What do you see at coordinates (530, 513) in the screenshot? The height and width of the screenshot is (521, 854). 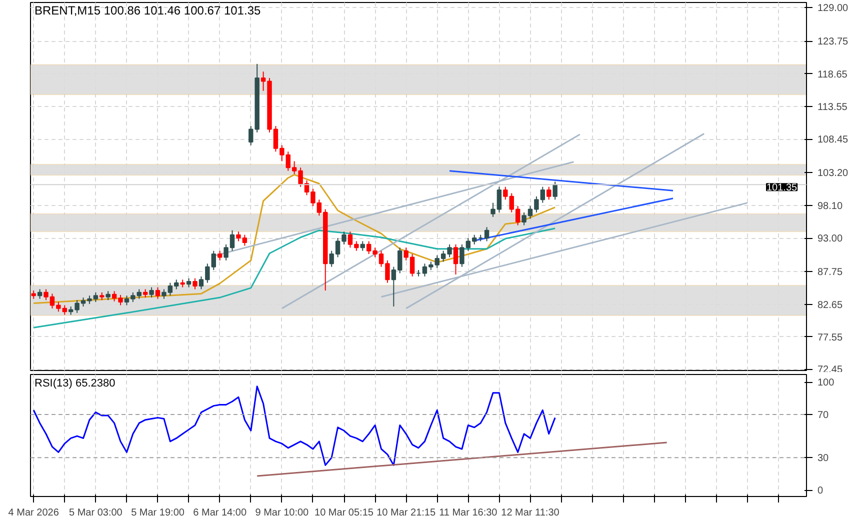 I see `x-tick-label: 12 Mar 11:30` at bounding box center [530, 513].